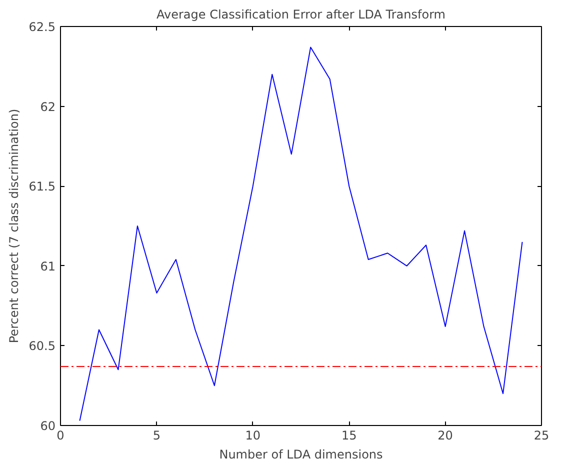 The width and height of the screenshot is (561, 464). What do you see at coordinates (60, 435) in the screenshot?
I see `x-tick-label: 0` at bounding box center [60, 435].